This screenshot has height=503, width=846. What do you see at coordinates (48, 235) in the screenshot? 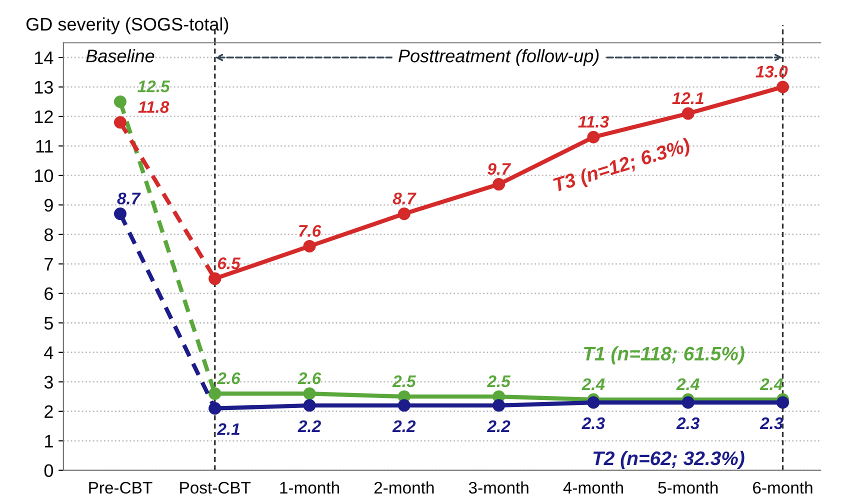
I see `y-tick-label: 8` at bounding box center [48, 235].